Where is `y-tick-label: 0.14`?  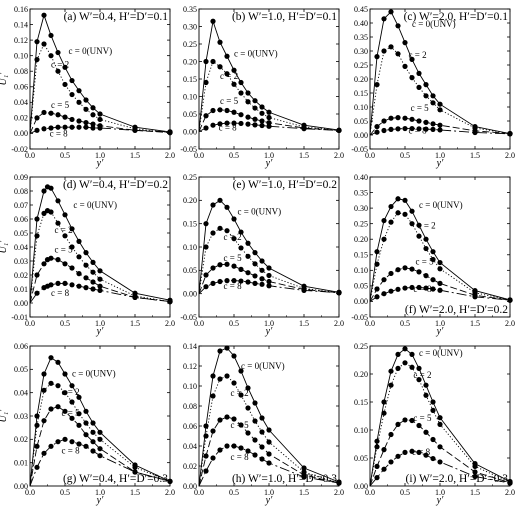 y-tick-label: 0.14 is located at coordinates (190, 346).